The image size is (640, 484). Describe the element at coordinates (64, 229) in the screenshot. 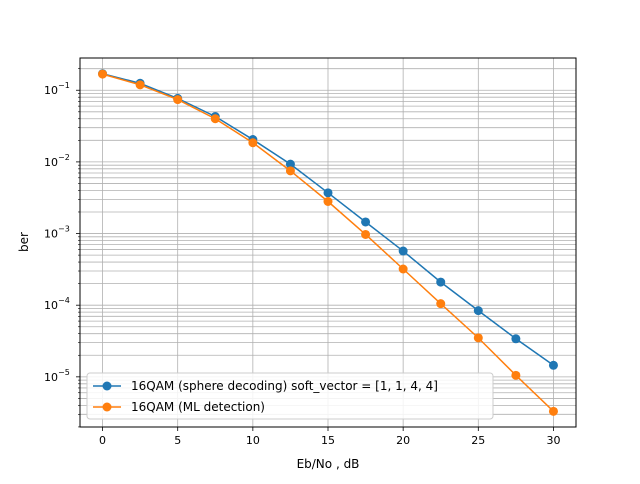

I see `y-tick-exponent: −3` at that location.